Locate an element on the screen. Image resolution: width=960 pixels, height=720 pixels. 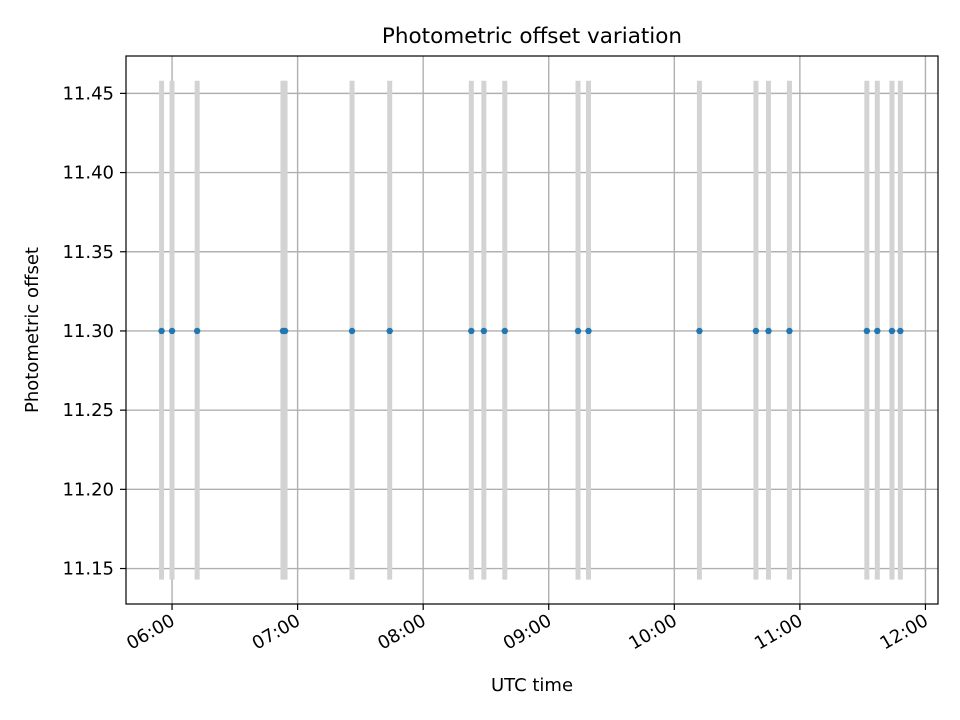
data-points is located at coordinates (531, 331).